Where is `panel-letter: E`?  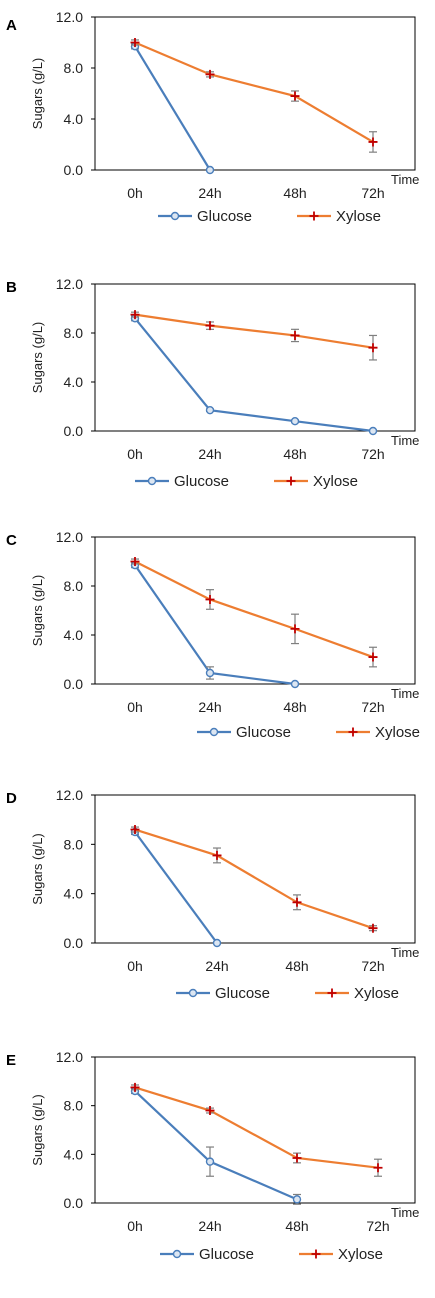 panel-letter: E is located at coordinates (11, 1060).